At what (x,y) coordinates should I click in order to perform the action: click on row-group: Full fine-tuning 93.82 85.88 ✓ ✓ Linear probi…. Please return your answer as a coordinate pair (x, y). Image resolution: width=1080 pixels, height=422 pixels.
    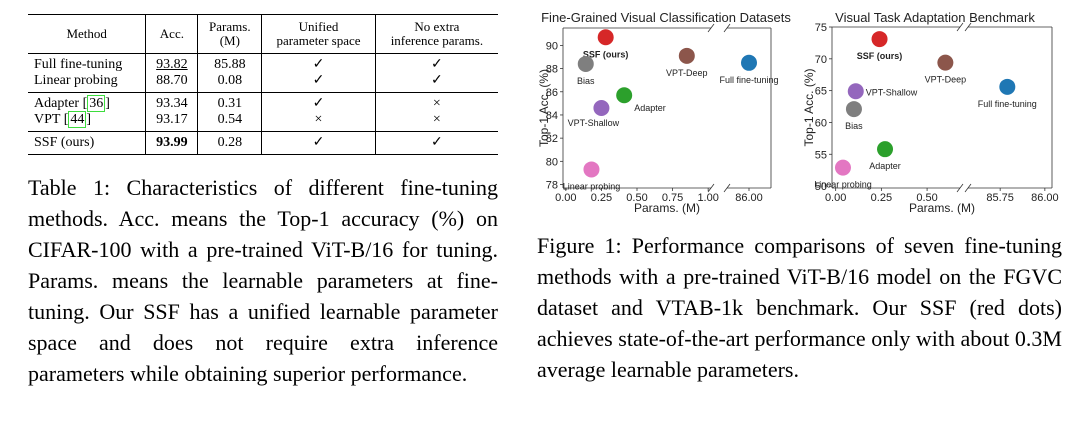
    Looking at the image, I should click on (263, 73).